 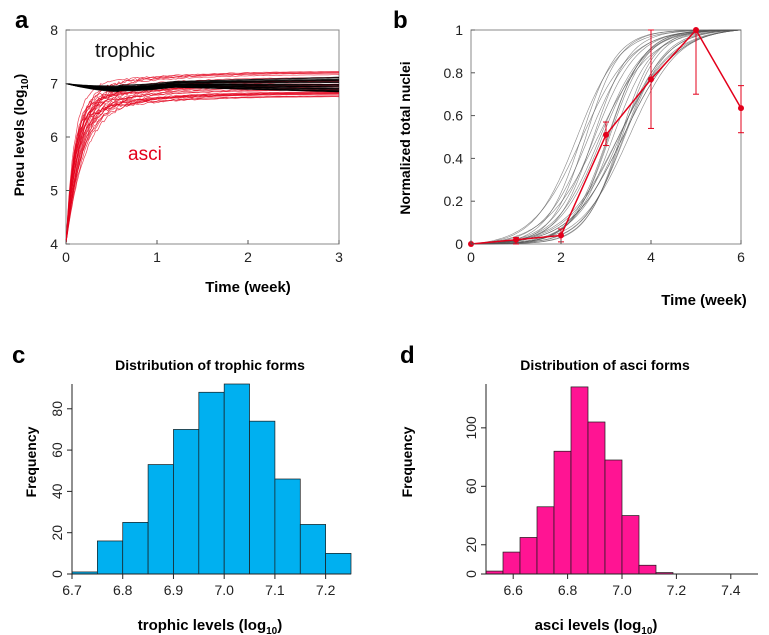 What do you see at coordinates (651, 257) in the screenshot?
I see `x-tick-label: 4` at bounding box center [651, 257].